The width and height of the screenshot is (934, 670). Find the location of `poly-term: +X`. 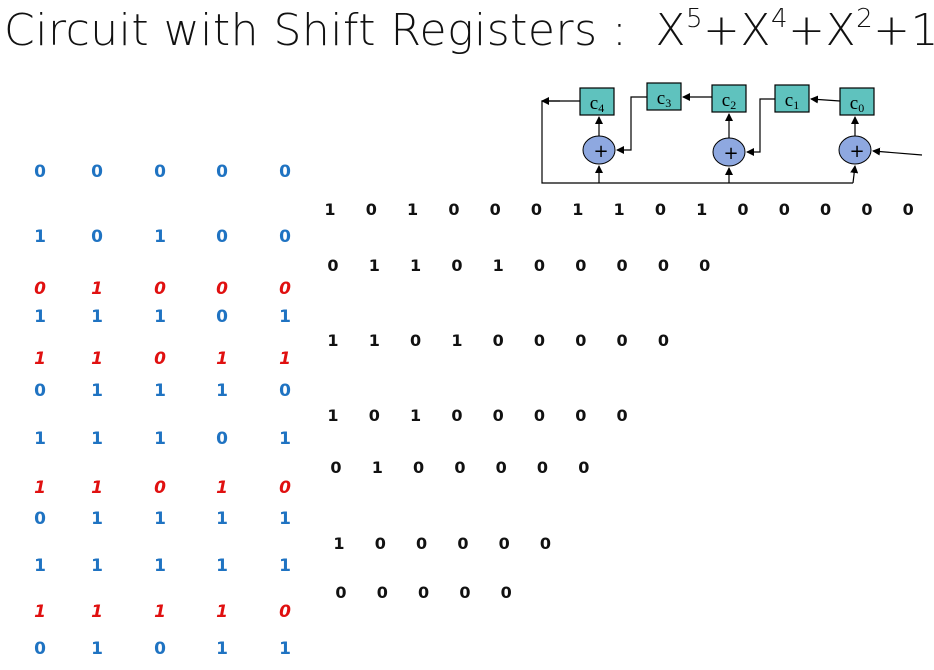

poly-term: +X is located at coordinates (822, 30).